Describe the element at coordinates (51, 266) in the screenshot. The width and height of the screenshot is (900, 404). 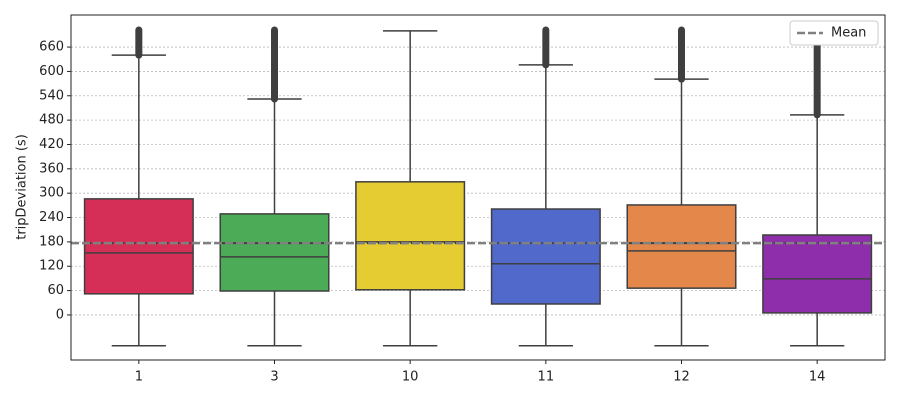
I see `y-tick-label: 120` at that location.